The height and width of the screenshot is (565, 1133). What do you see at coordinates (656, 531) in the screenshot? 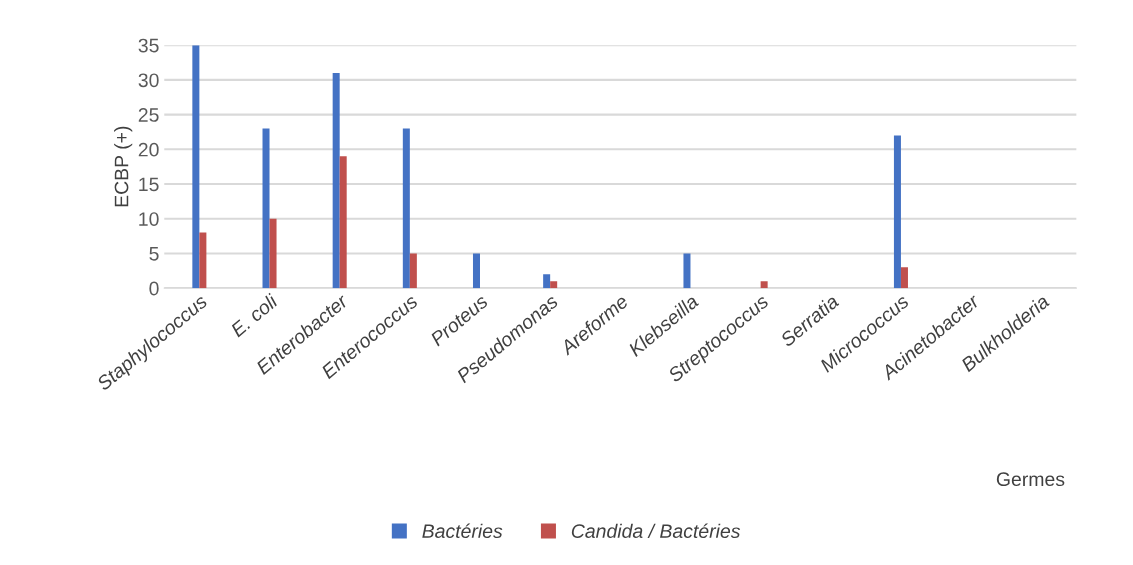
I see `legend-label: Candida / Bactéries` at bounding box center [656, 531].